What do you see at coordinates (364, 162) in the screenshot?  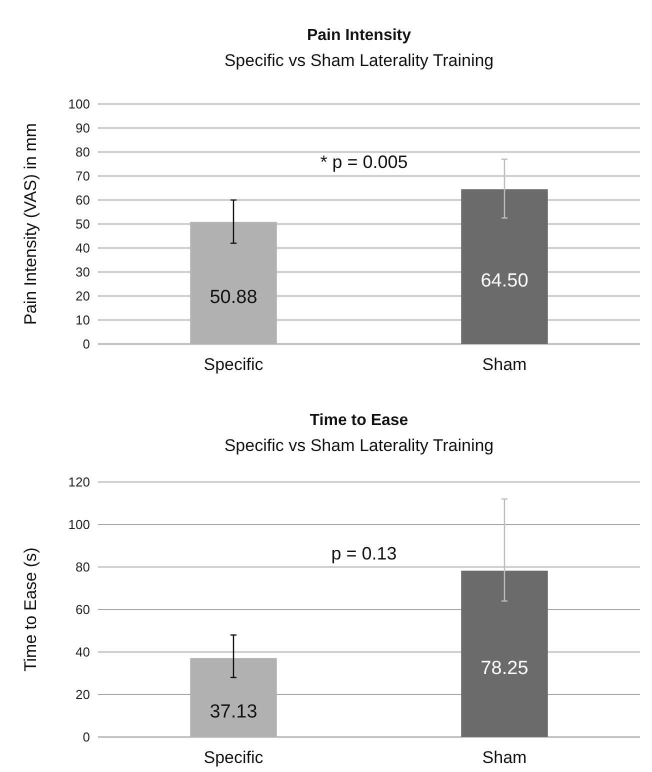 I see `annotation: * p = 0.005` at bounding box center [364, 162].